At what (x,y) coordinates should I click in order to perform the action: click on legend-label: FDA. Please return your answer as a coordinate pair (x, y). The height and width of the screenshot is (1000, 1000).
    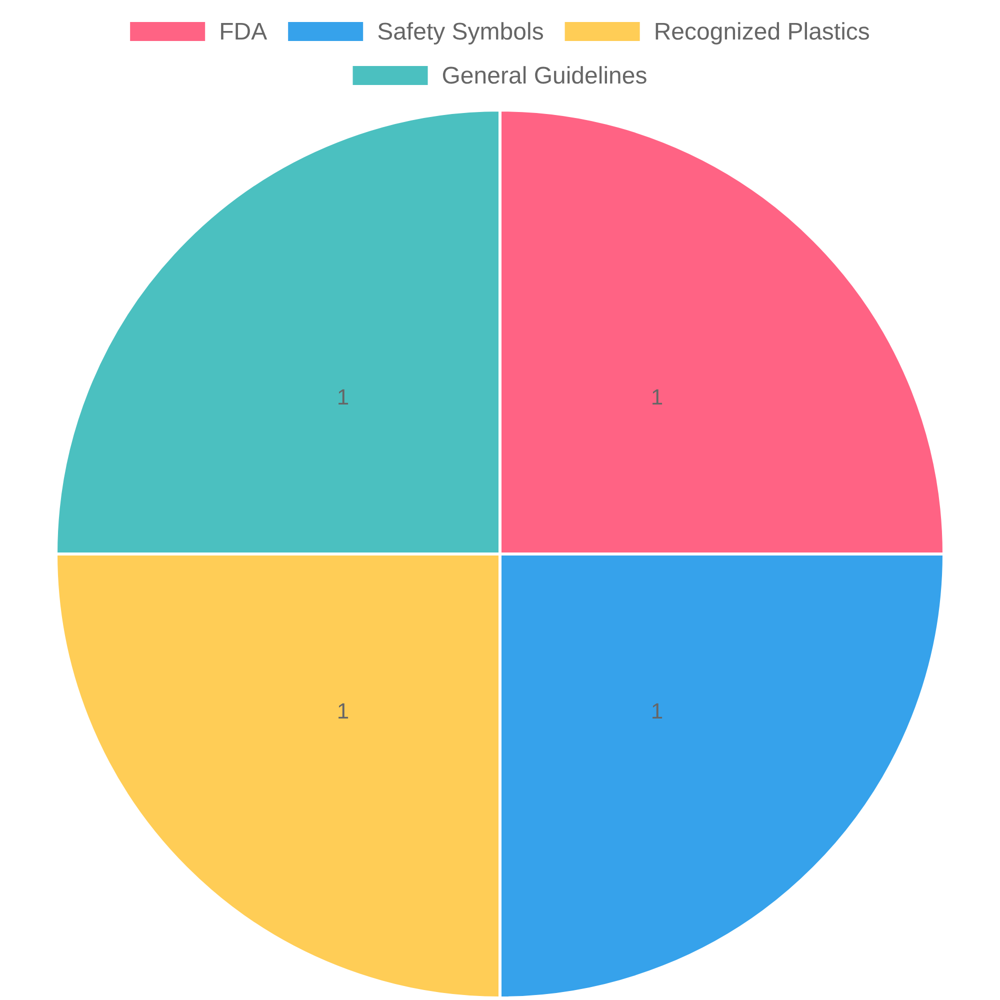
    Looking at the image, I should click on (243, 32).